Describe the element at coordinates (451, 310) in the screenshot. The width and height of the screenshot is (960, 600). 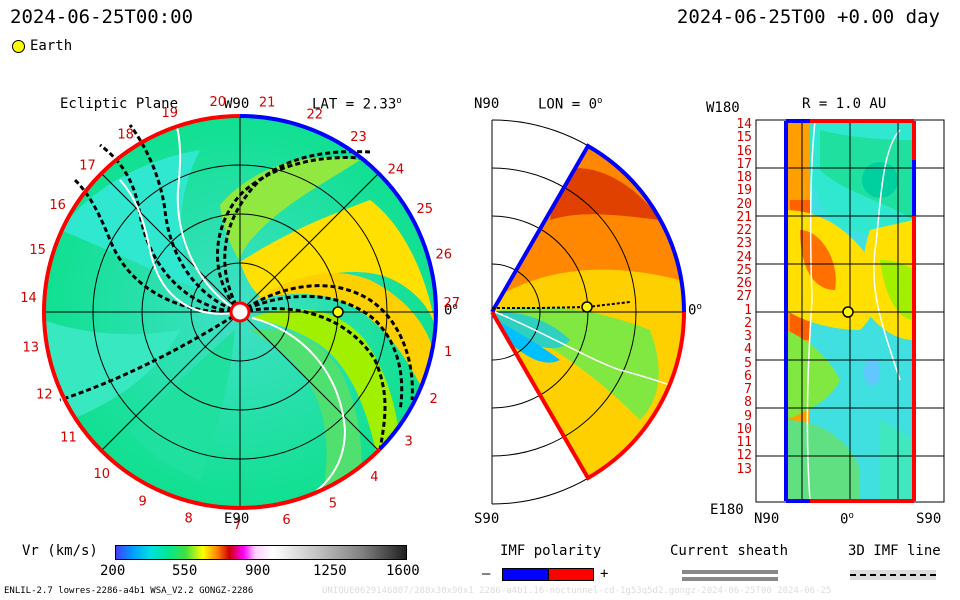
I see `ecliptic-right-label: 0o` at that location.